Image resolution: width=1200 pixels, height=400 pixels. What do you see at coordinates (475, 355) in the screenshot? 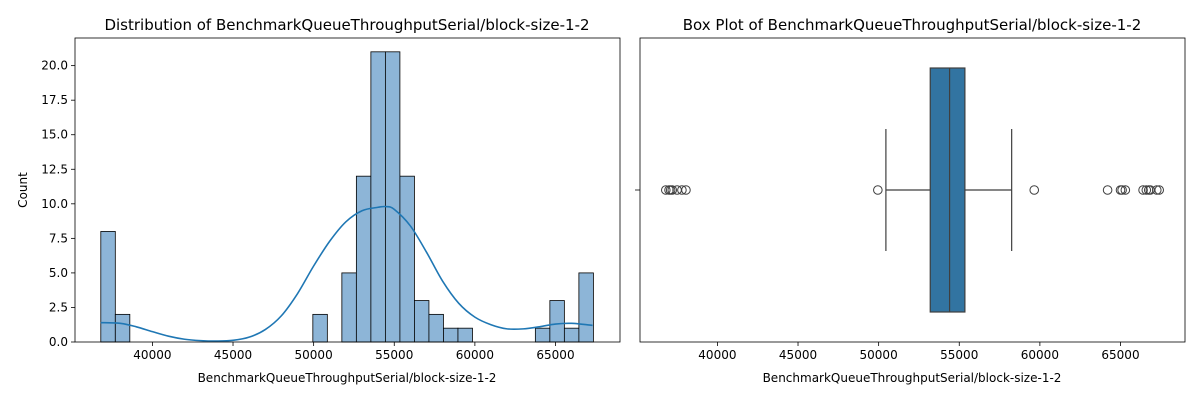
I see `histogram-xtick-label: 60000` at bounding box center [475, 355].